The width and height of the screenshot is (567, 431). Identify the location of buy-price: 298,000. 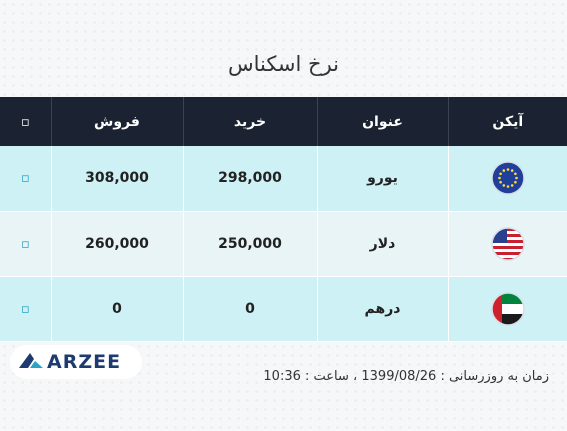
(249, 179).